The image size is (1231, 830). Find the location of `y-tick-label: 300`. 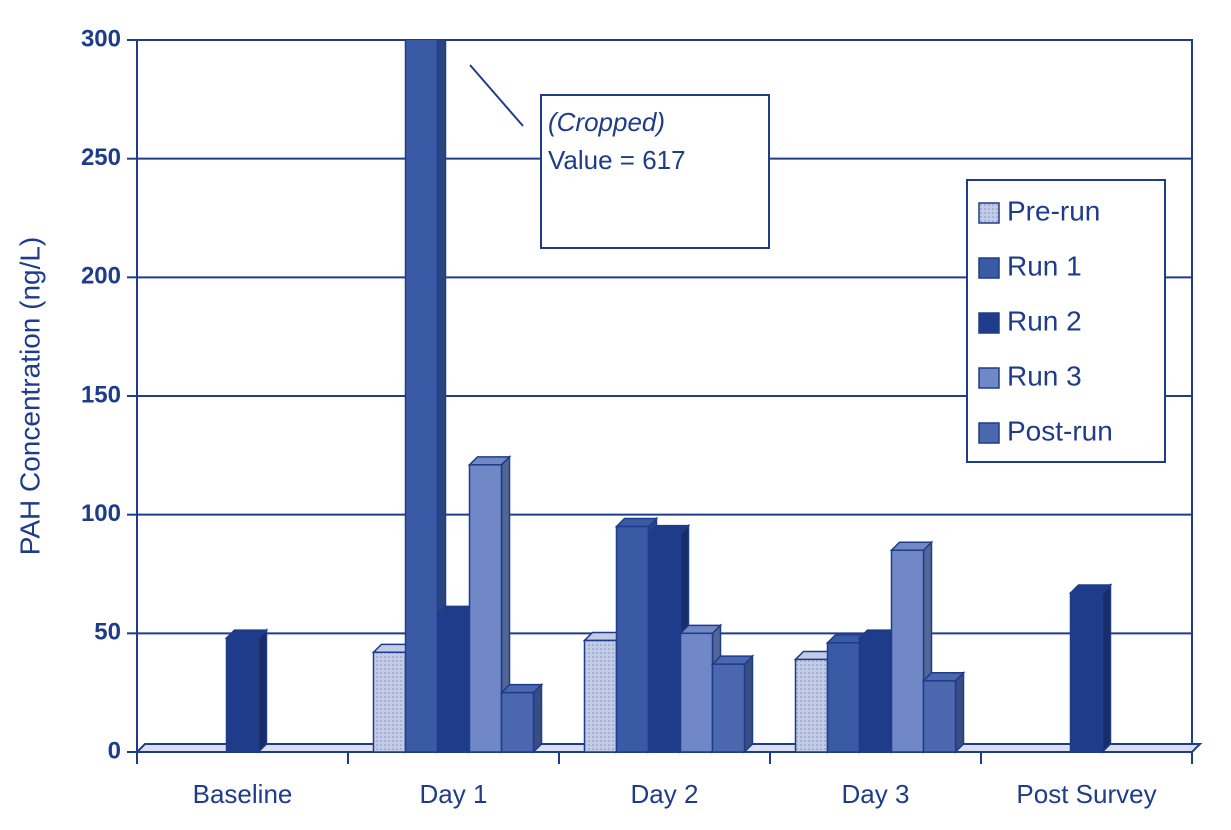

y-tick-label: 300 is located at coordinates (101, 38).